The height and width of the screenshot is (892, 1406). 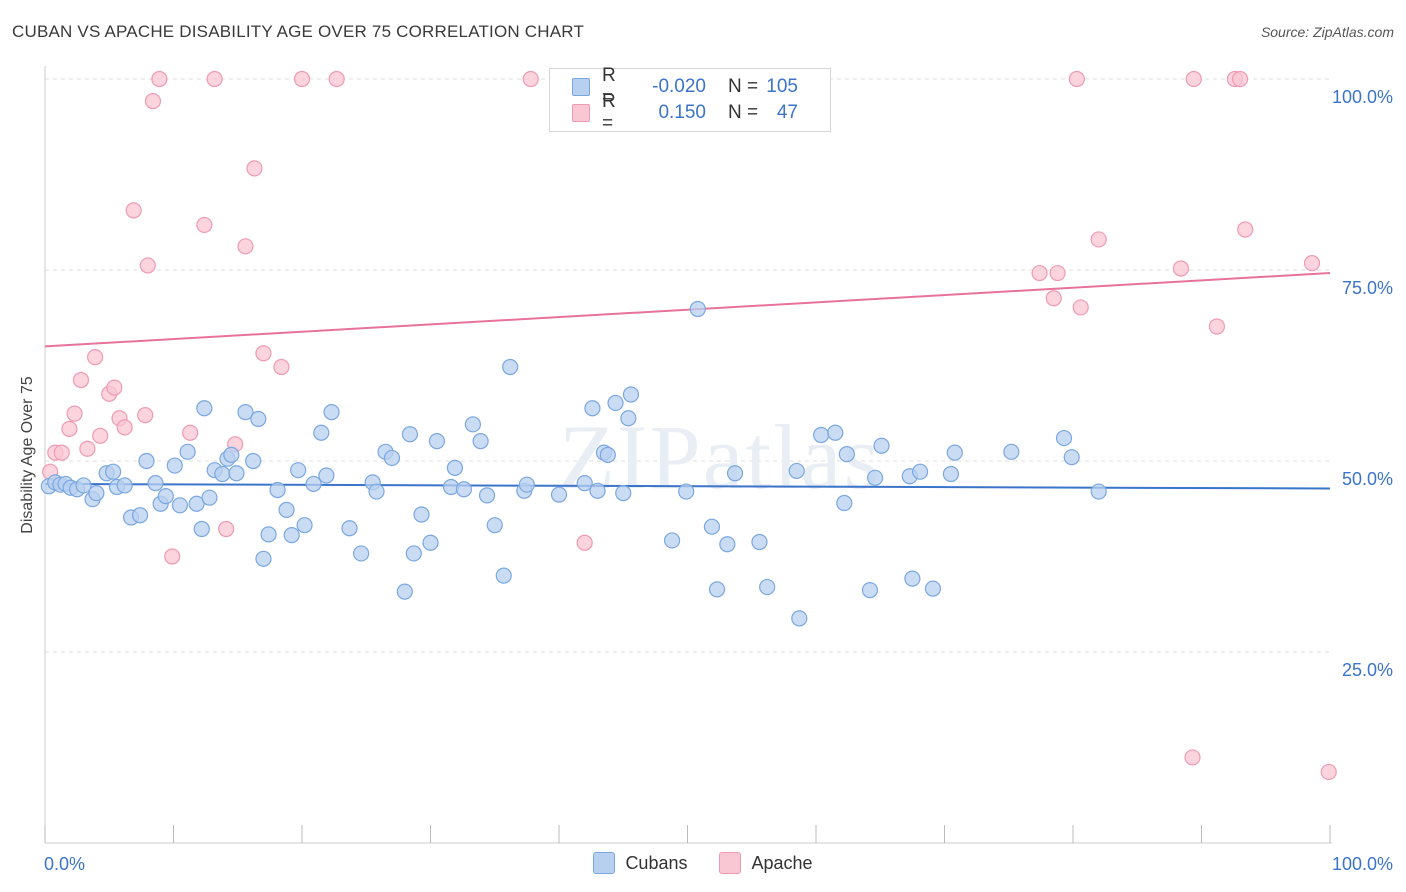 What do you see at coordinates (1362, 97) in the screenshot?
I see `y-tick-label: 100.0%` at bounding box center [1362, 97].